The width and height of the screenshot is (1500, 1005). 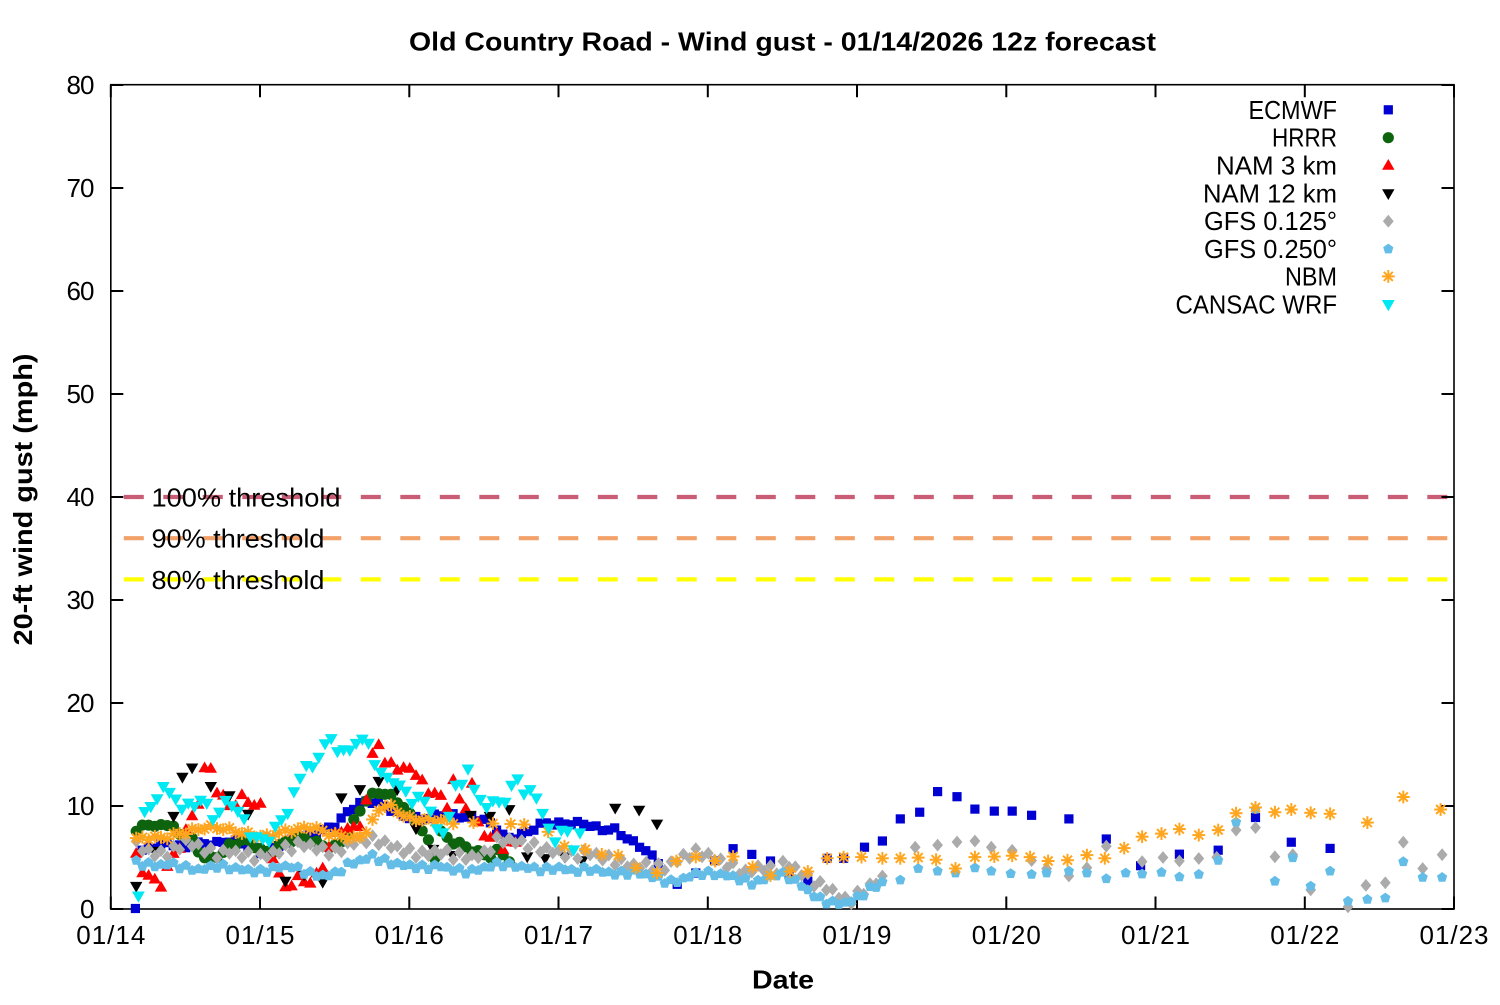 I want to click on svg-text: 10, so click(x=81, y=806).